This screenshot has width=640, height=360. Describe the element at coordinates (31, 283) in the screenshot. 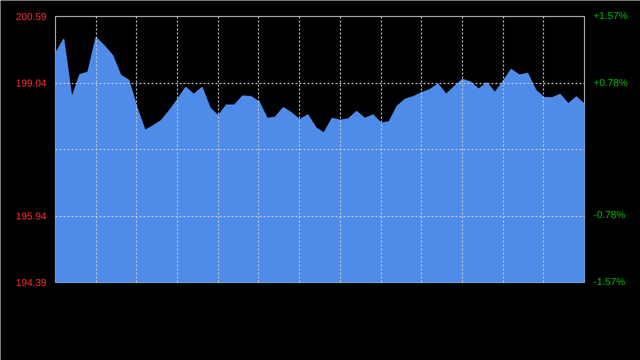

I see `y-tick-label: 194.39` at that location.